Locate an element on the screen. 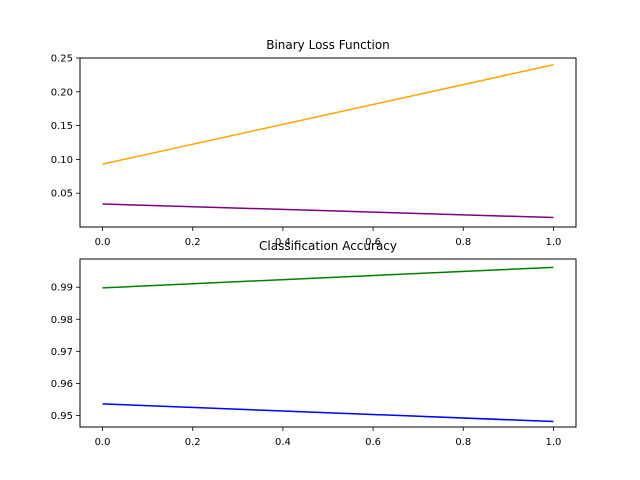 The image size is (640, 480). accuracy-x-tick-label: 1.0 is located at coordinates (554, 442).